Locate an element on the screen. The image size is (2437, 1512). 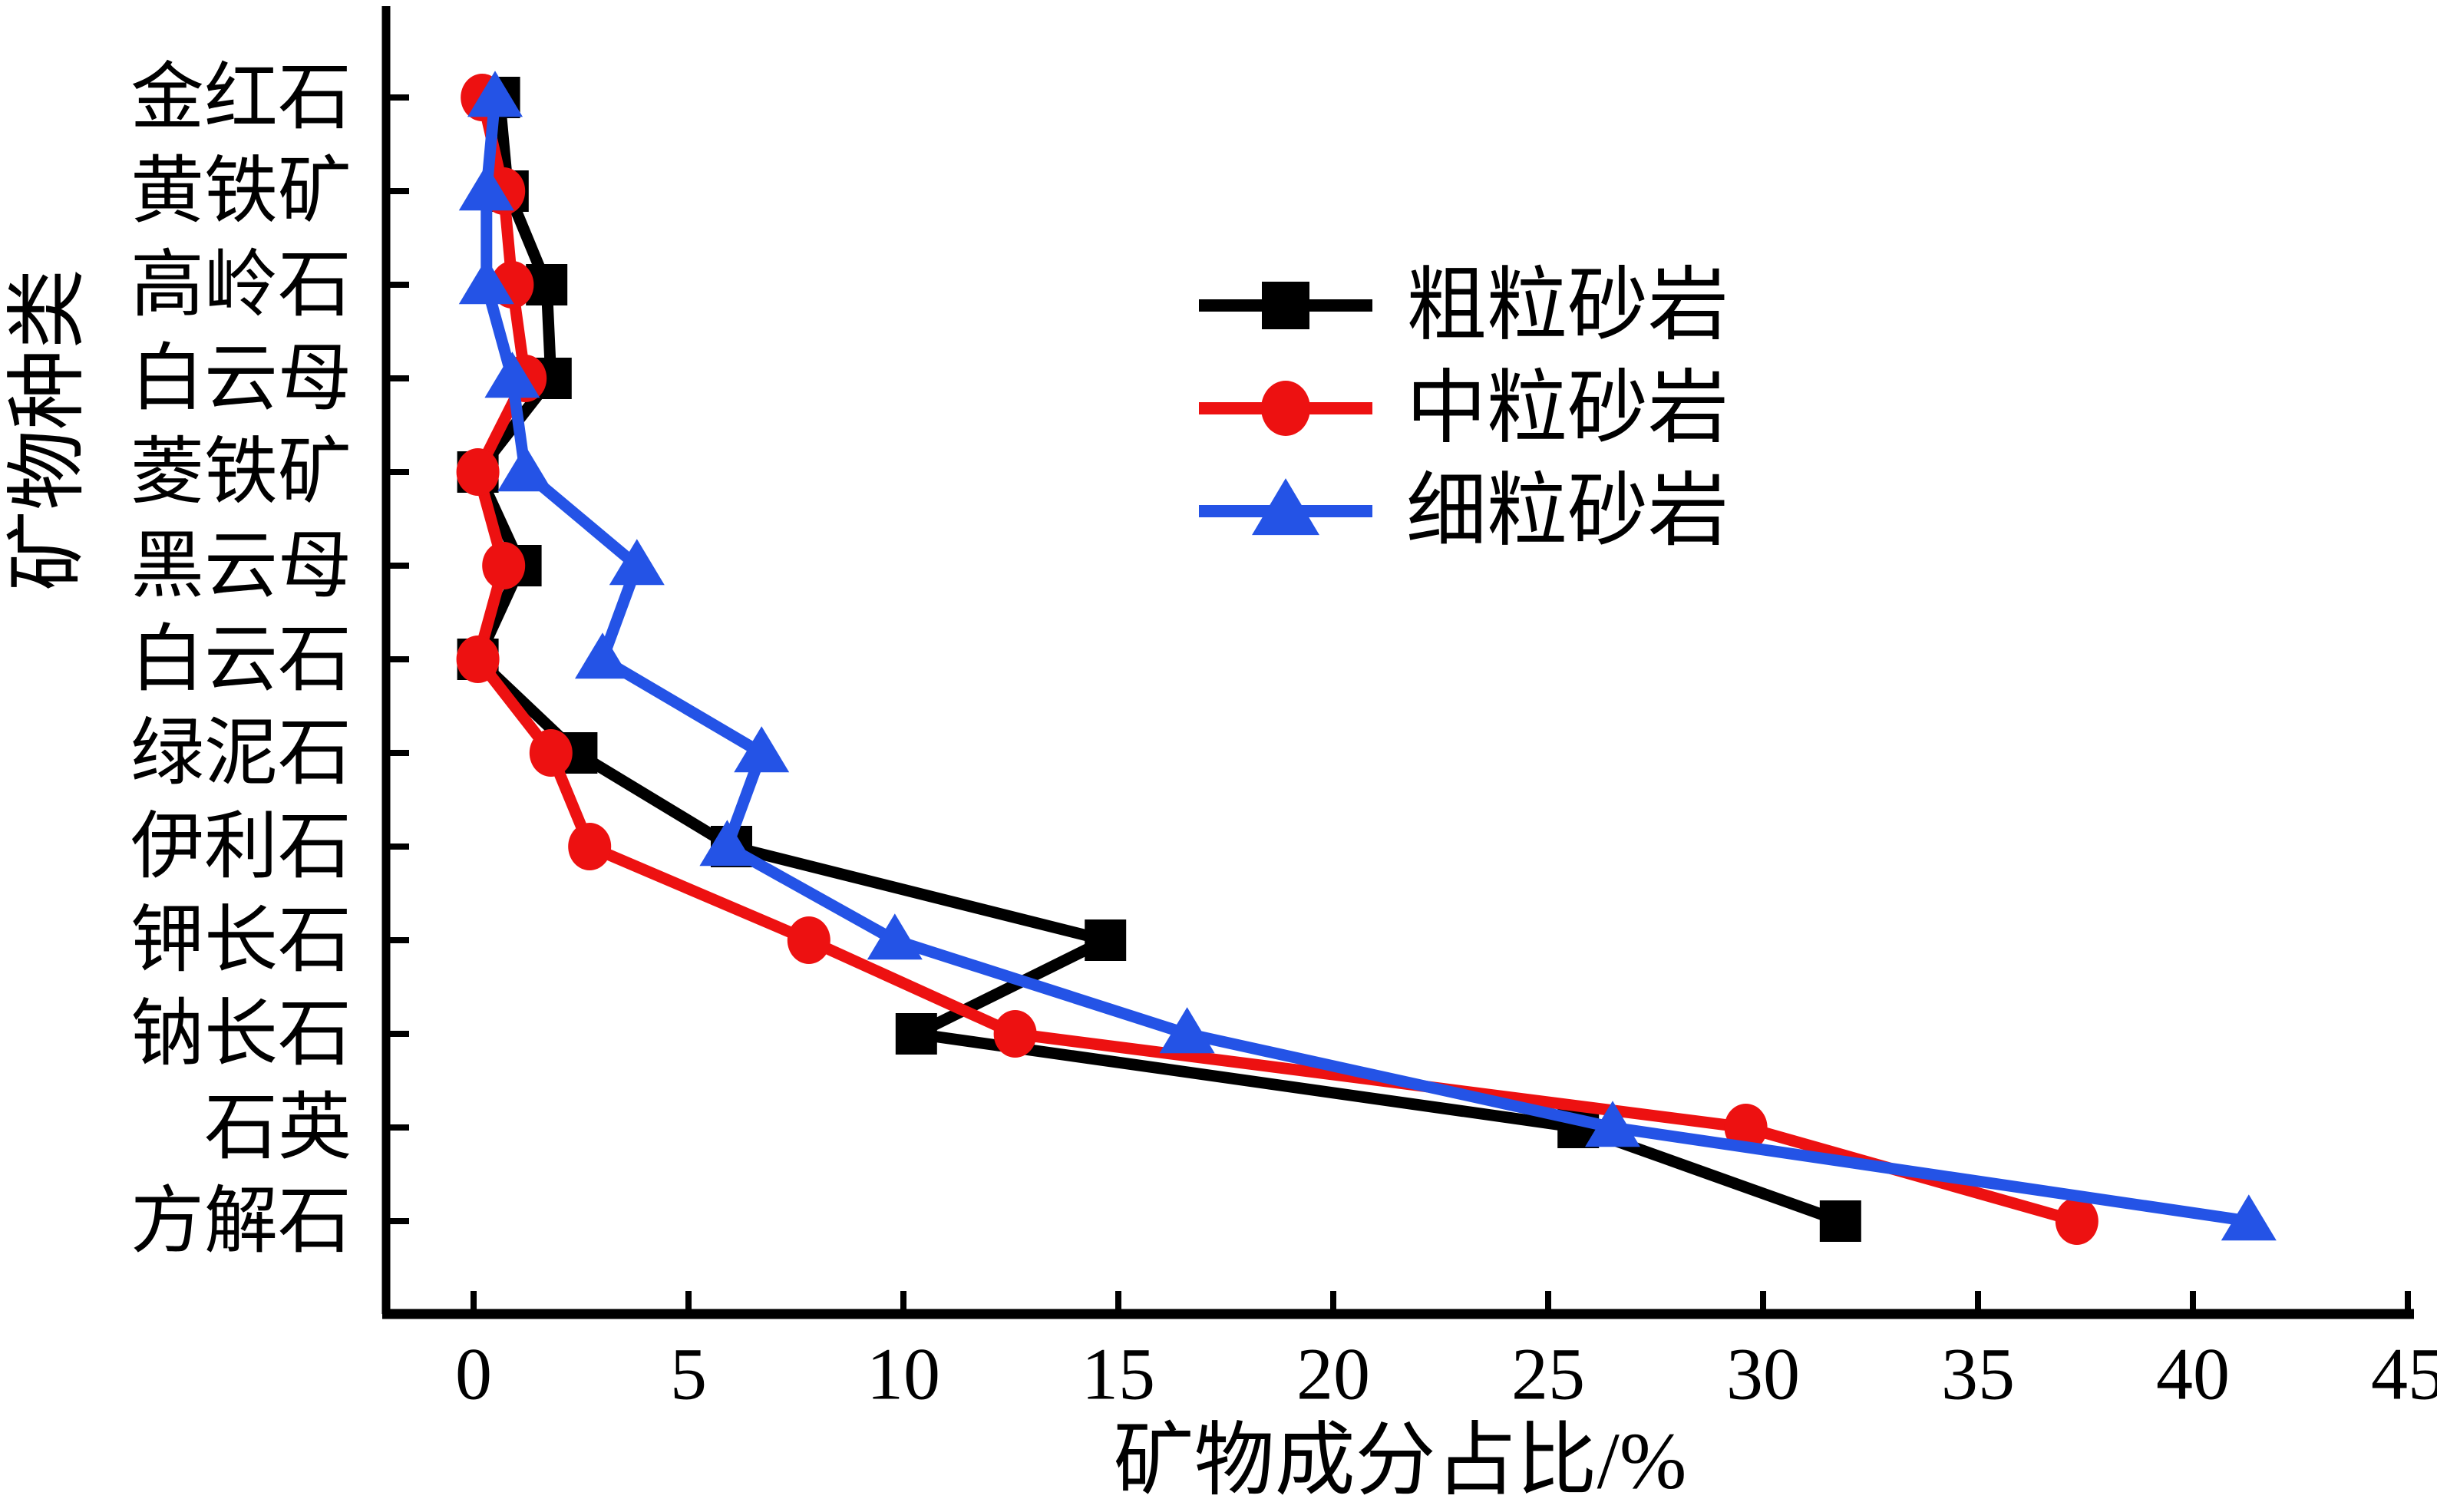
y-category-label: 黄铁矿 is located at coordinates (241, 192).